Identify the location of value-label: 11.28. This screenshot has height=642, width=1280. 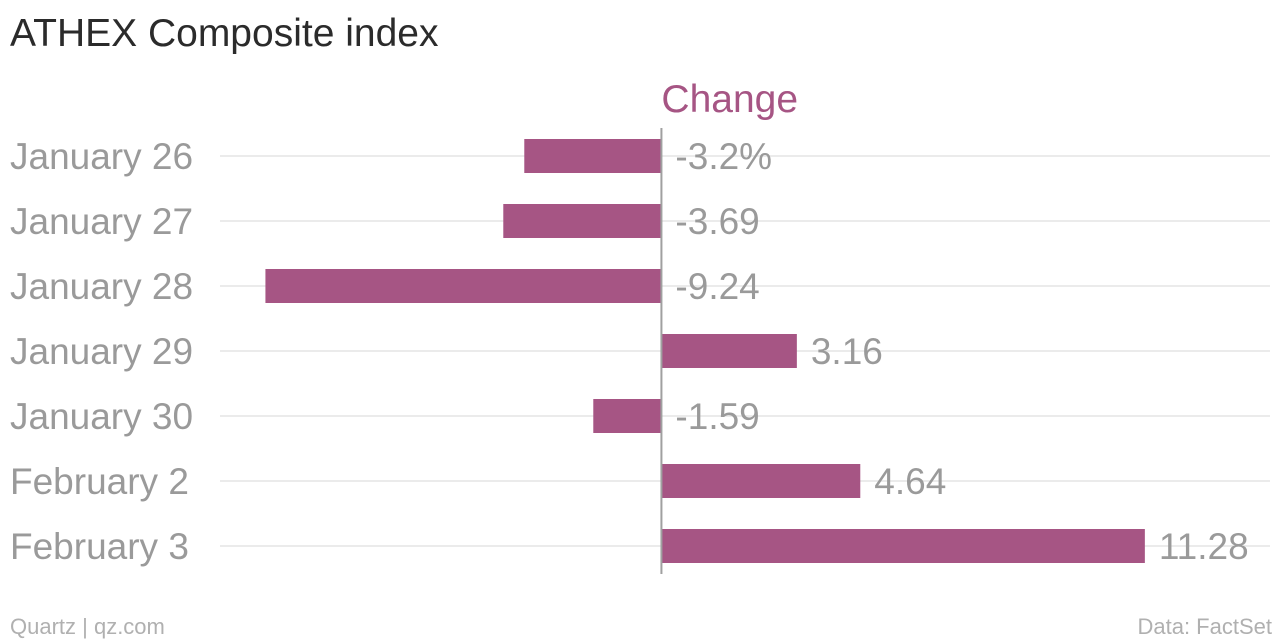
(1204, 546).